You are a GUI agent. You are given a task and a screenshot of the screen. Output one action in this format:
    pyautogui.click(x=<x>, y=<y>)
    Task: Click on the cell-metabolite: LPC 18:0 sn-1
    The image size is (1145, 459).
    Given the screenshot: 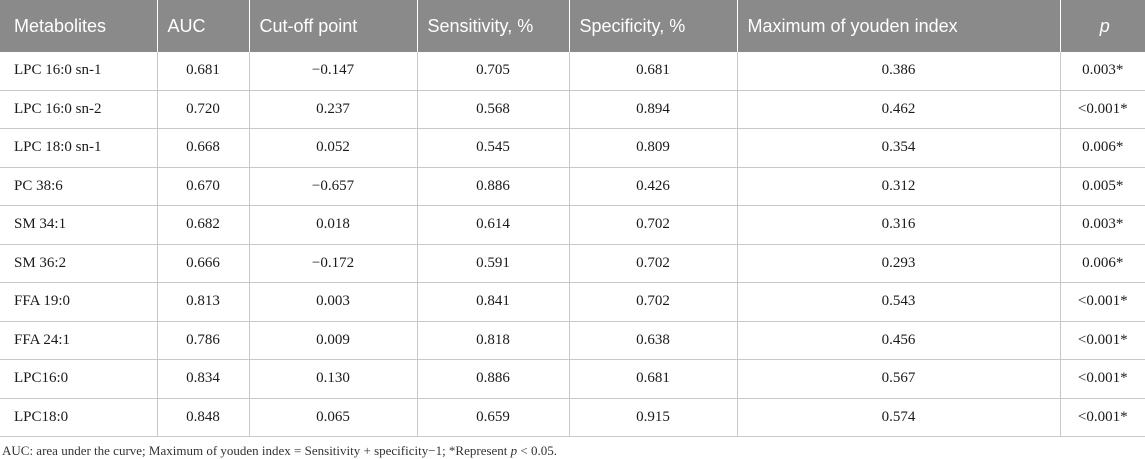 What is the action you would take?
    pyautogui.click(x=78, y=148)
    